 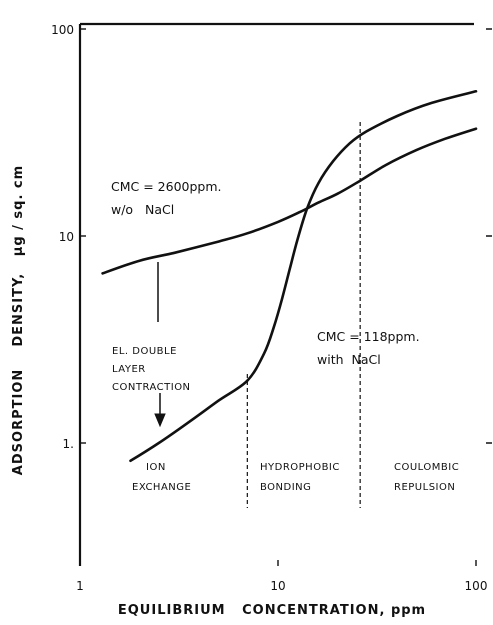 What do you see at coordinates (272, 610) in the screenshot?
I see `x-axis-title: EQUILIBRIUM CONCENTRATION, ppm` at bounding box center [272, 610].